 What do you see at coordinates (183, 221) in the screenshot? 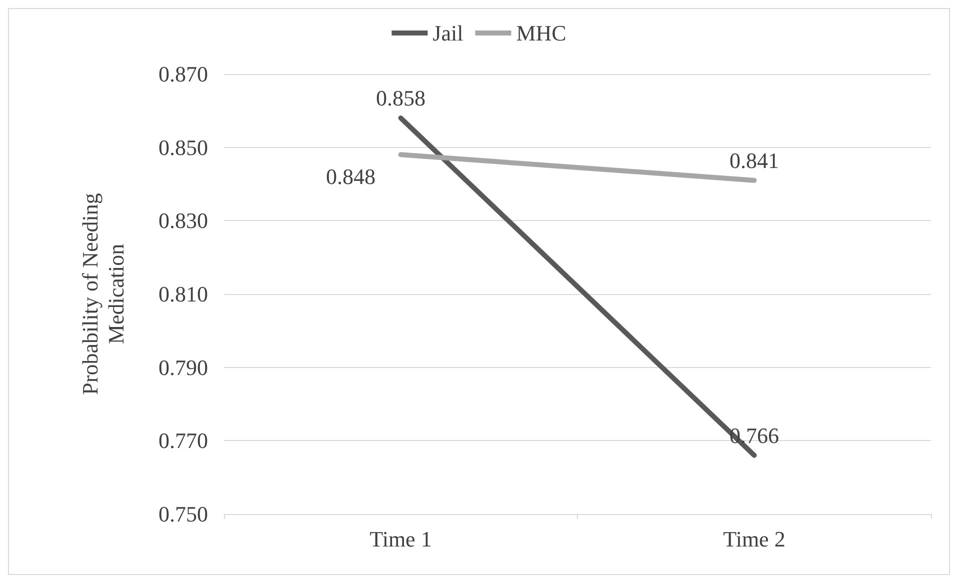
I see `y-tick-label: 0.830` at bounding box center [183, 221].